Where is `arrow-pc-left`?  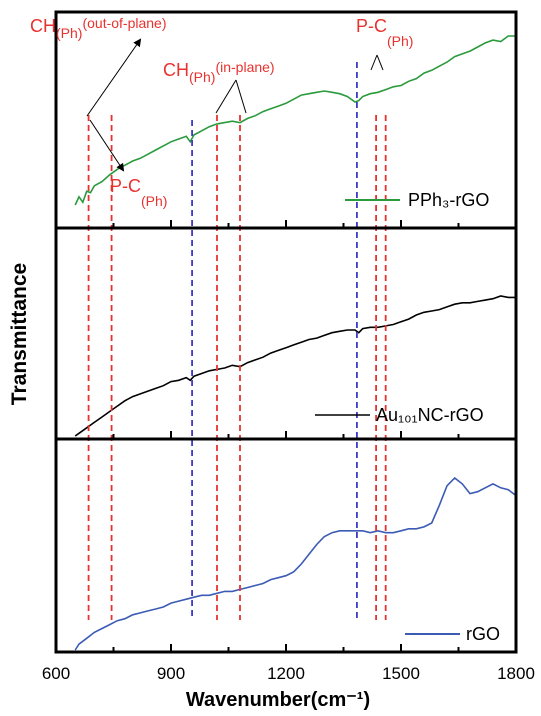
arrow-pc-left is located at coordinates (107, 145).